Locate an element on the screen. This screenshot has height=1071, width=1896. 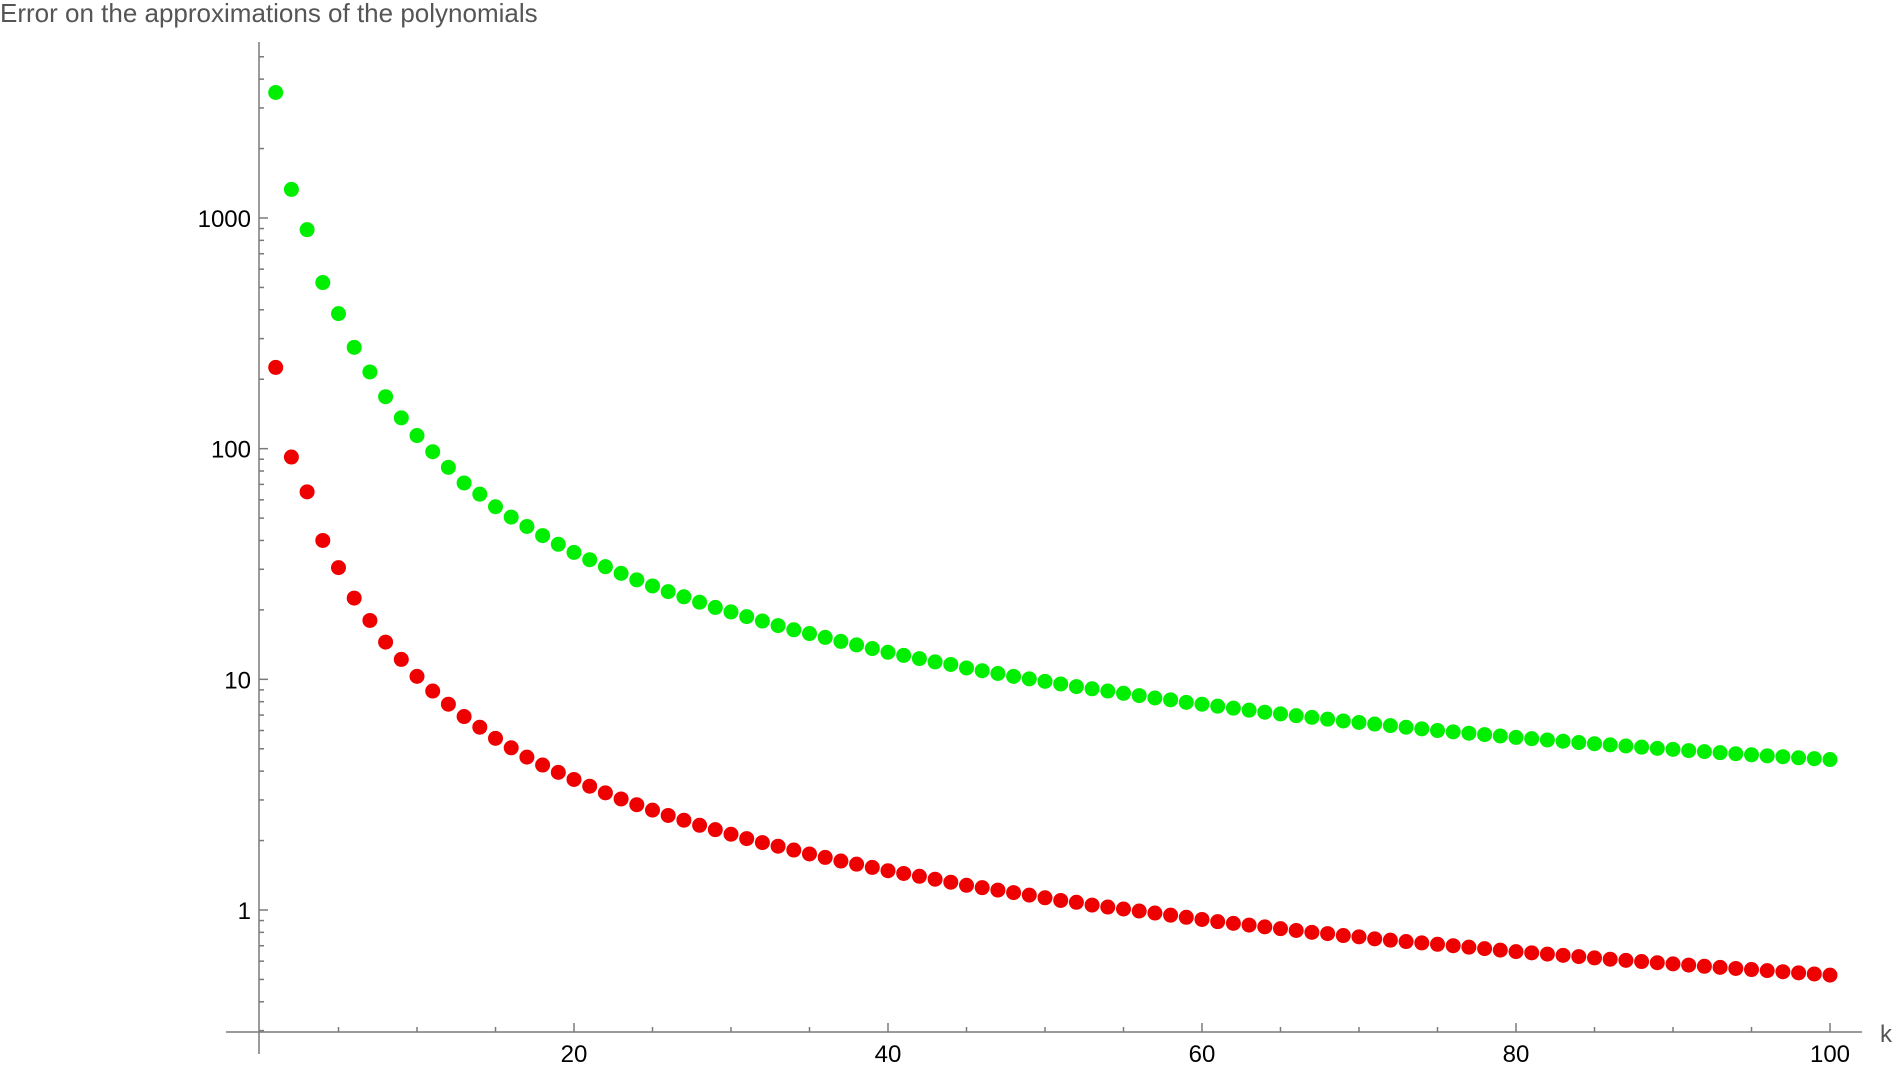
y-tick-label: 100 is located at coordinates (231, 450).